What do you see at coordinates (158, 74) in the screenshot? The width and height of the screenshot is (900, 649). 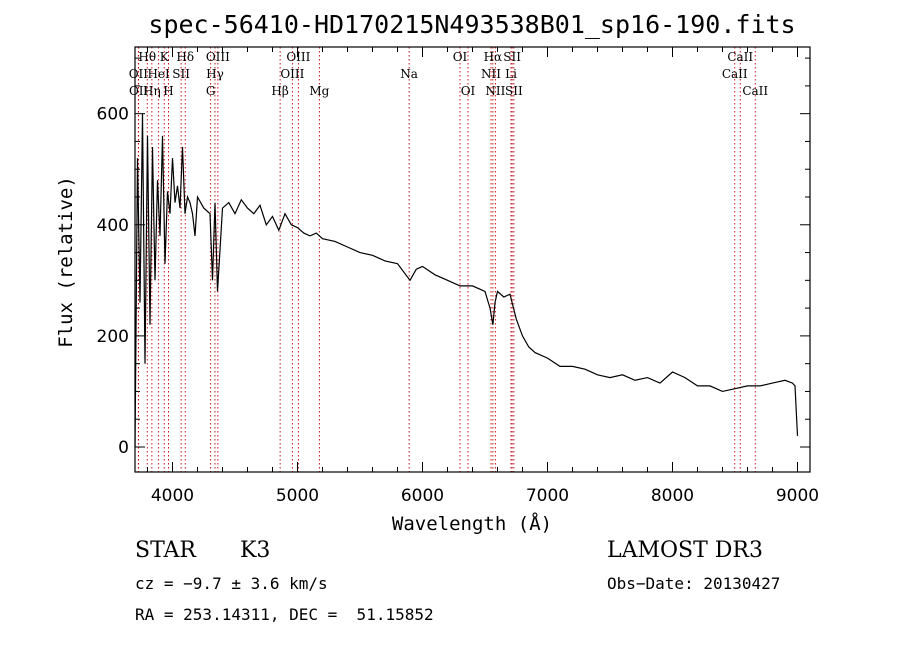 I see `line-label-4: HeI` at bounding box center [158, 74].